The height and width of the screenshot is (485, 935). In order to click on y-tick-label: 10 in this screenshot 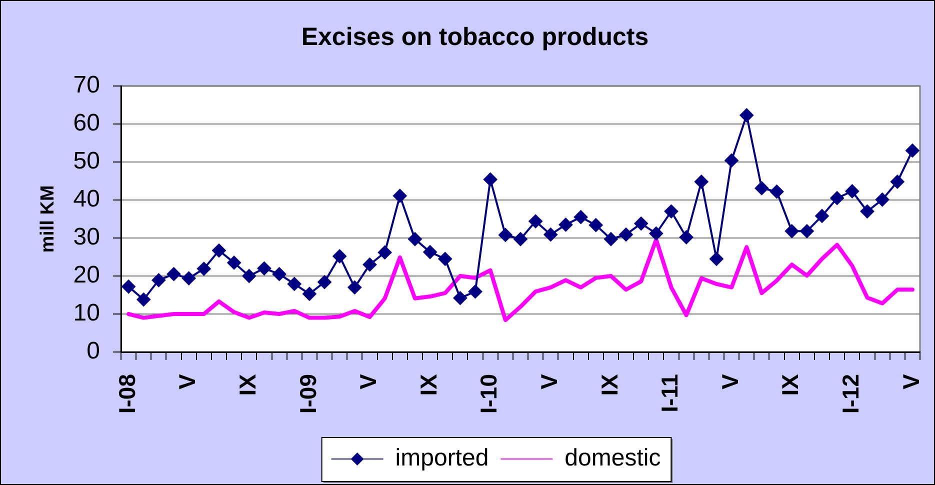, I will do `click(86, 313)`.